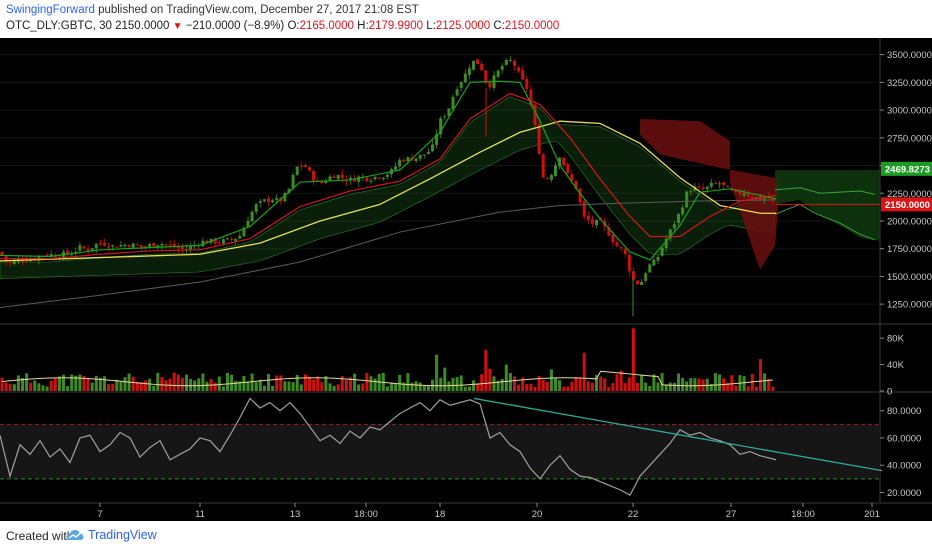 The height and width of the screenshot is (550, 932). I want to click on rsi-tick-label: 80.0000, so click(904, 411).